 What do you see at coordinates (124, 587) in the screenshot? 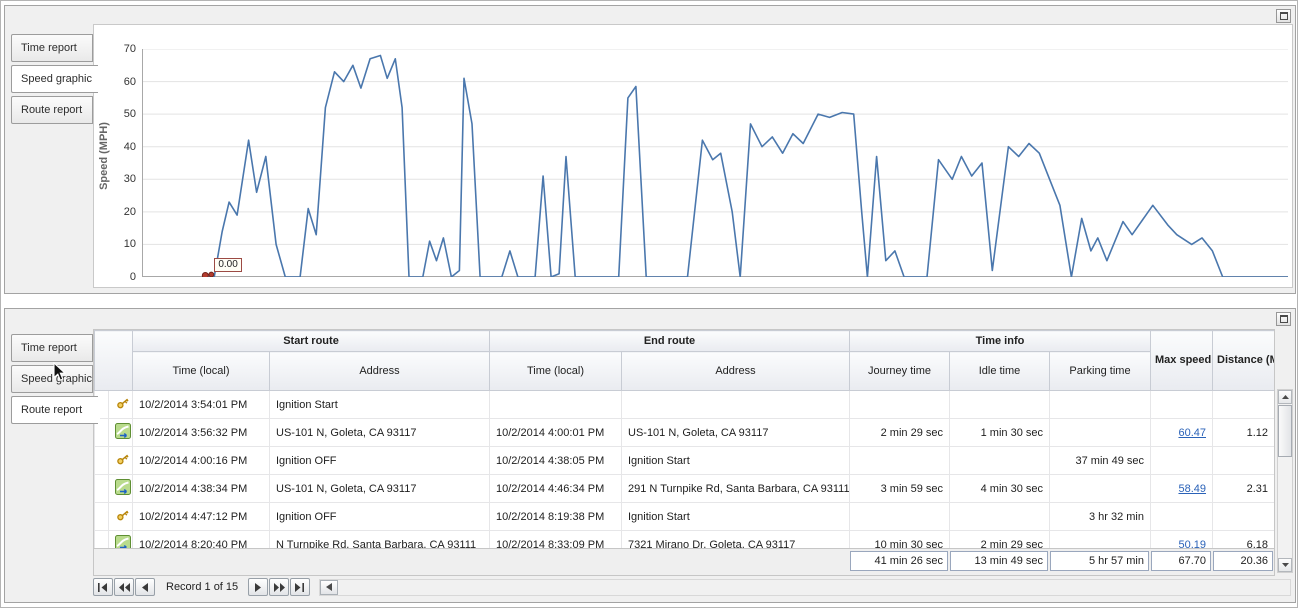
I see `prev-page-button` at bounding box center [124, 587].